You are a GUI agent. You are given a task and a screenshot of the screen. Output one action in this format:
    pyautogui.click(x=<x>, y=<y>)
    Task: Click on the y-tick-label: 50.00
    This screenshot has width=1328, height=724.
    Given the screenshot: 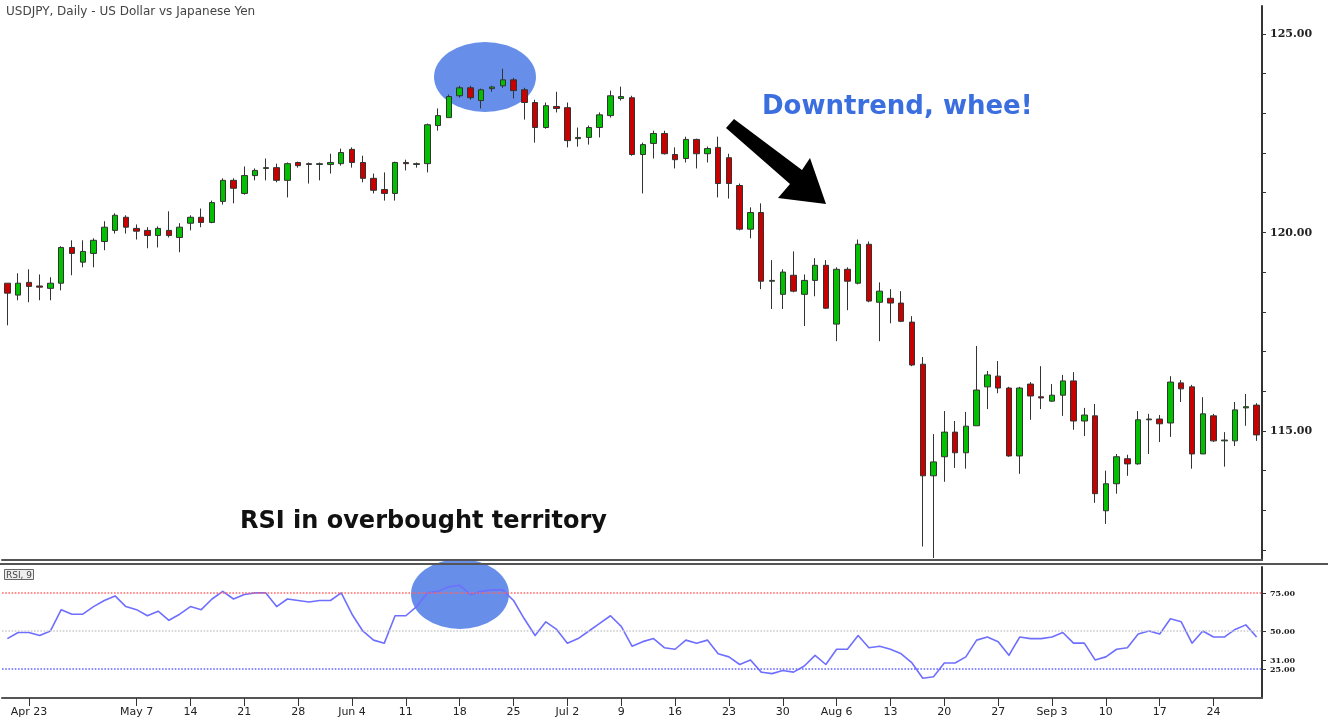 What is the action you would take?
    pyautogui.click(x=1283, y=630)
    